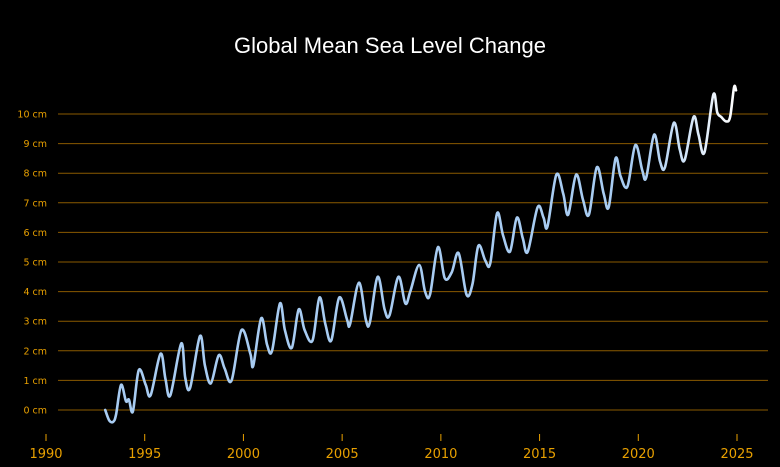  I want to click on x-tick-label: 2005, so click(342, 454).